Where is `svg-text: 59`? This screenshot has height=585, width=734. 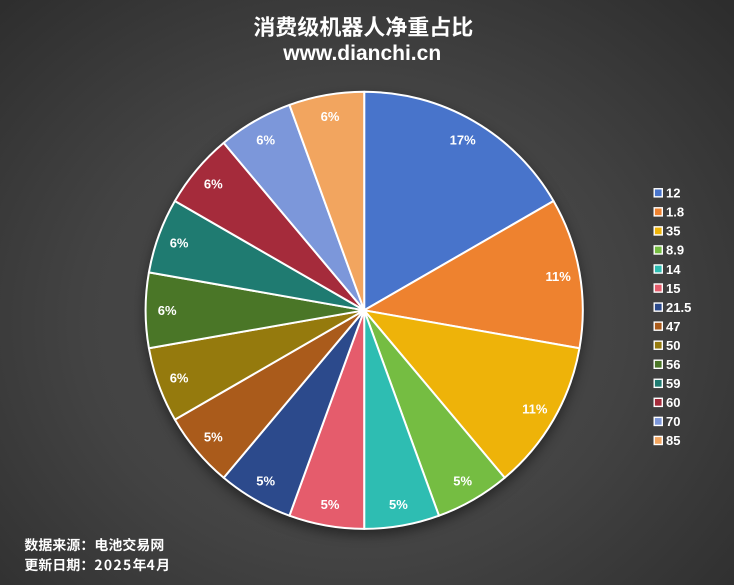 svg-text: 59 is located at coordinates (673, 383).